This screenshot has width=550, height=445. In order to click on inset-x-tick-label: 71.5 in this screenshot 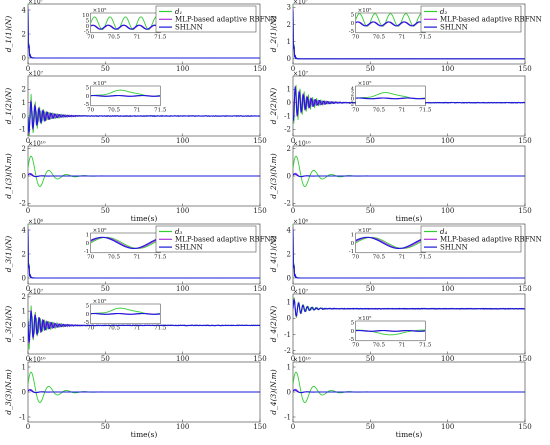, I will do `click(425, 37)`.